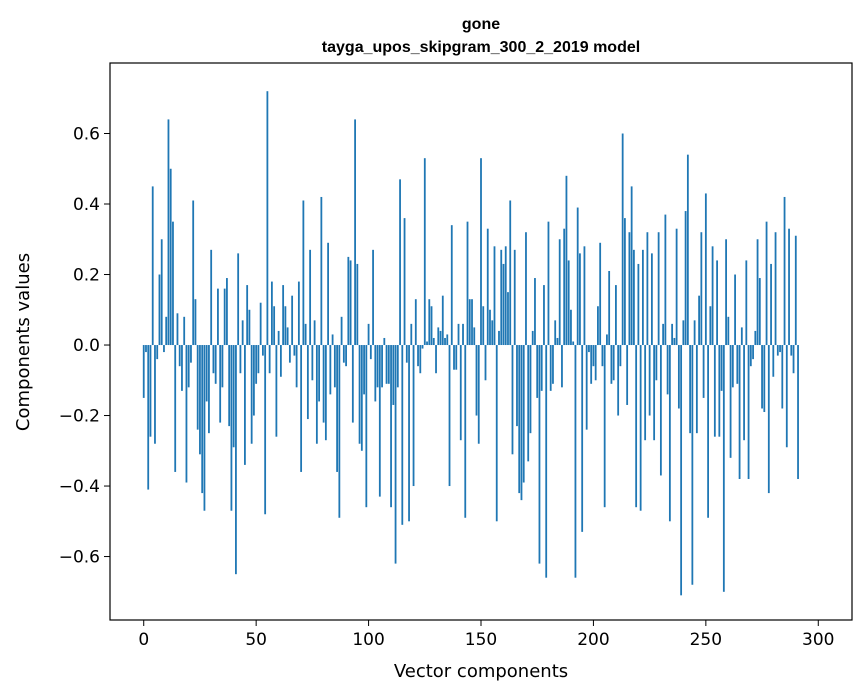 This screenshot has height=696, width=867. Describe the element at coordinates (818, 640) in the screenshot. I see `x-tick-label: 300` at that location.